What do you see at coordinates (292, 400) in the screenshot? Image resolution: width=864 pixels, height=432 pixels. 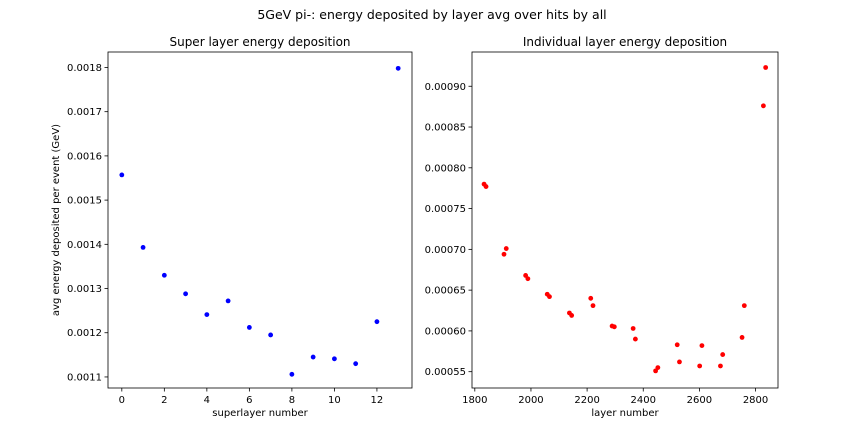 I see `x-tick-label: 8` at bounding box center [292, 400].